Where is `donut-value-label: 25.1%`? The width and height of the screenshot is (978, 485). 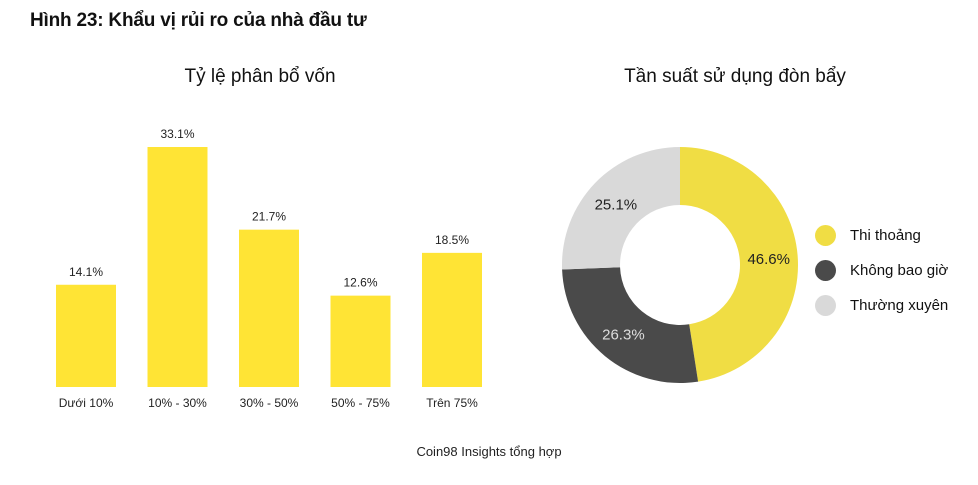
donut-value-label: 25.1% is located at coordinates (616, 204).